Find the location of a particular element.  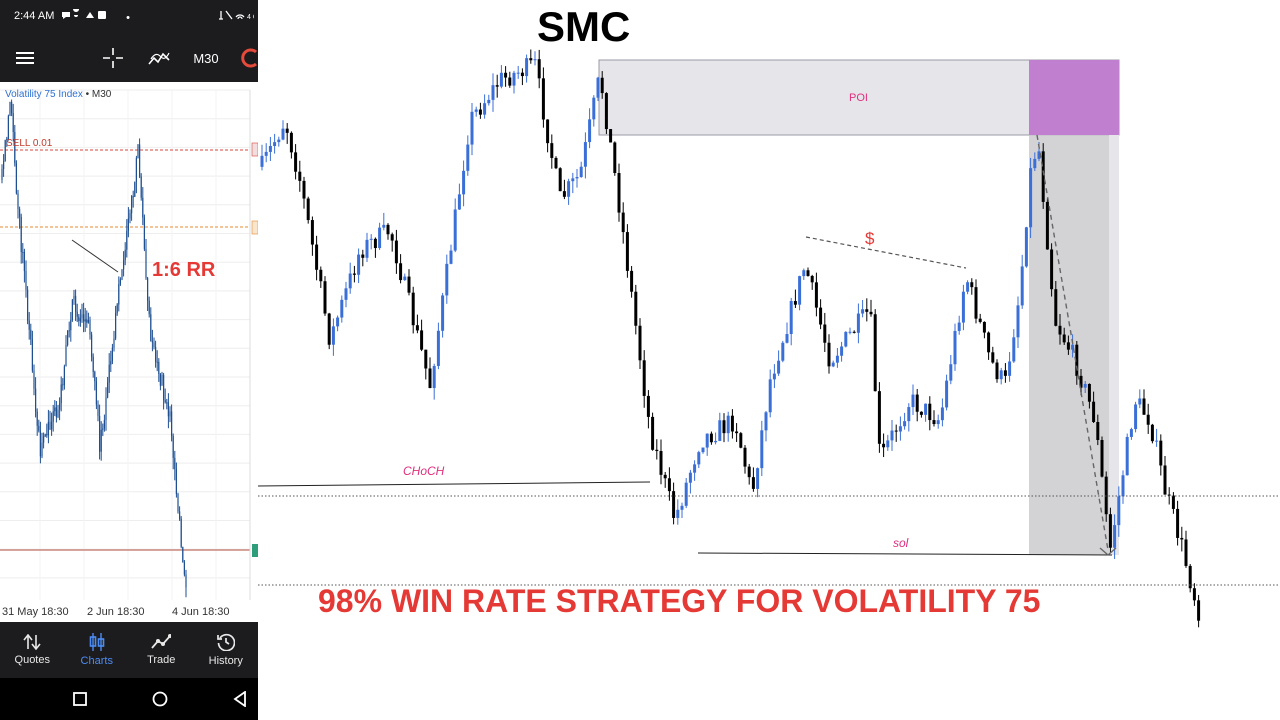

indicators-button is located at coordinates (159, 58).